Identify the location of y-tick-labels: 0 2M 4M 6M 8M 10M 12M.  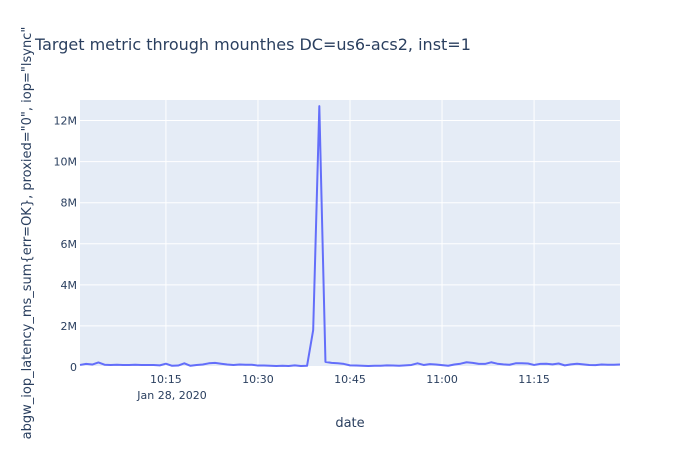
(66, 244).